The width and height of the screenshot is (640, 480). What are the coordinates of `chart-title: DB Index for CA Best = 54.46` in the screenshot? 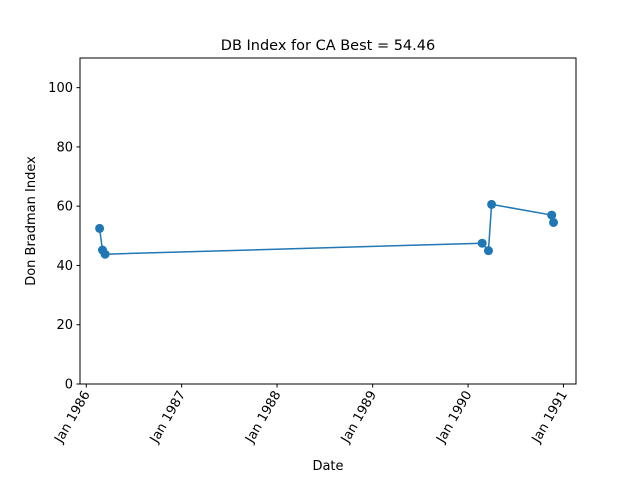 It's located at (328, 46).